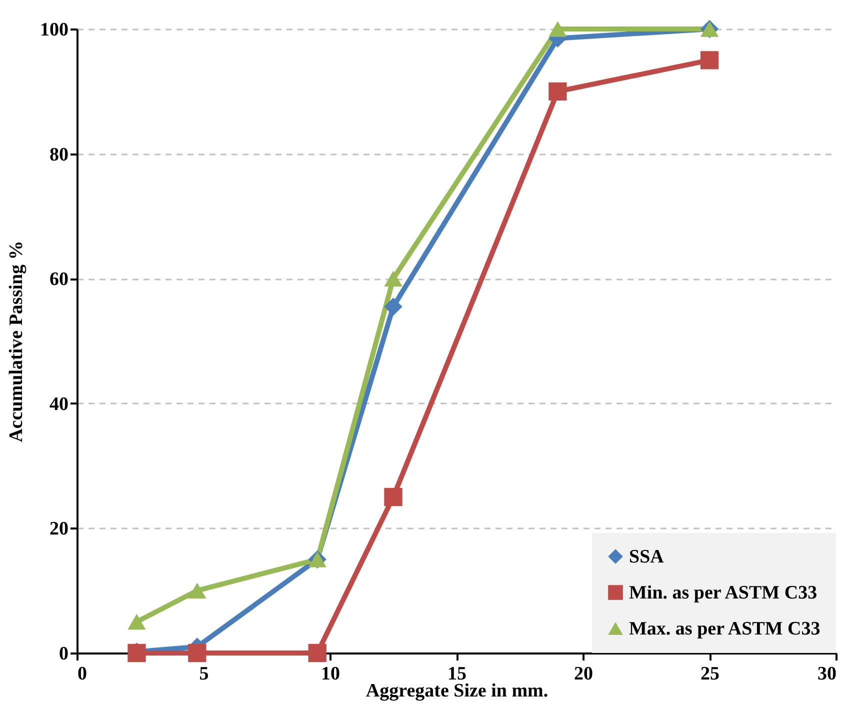  Describe the element at coordinates (204, 674) in the screenshot. I see `x-tick-label: 5` at that location.